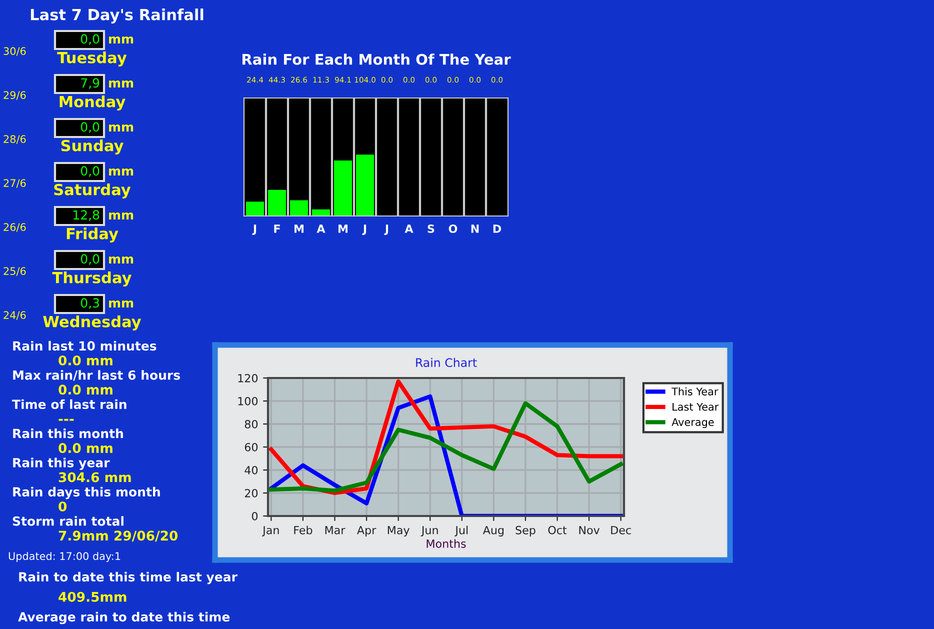 The image size is (934, 629). I want to click on legend-label: This Year, so click(695, 391).